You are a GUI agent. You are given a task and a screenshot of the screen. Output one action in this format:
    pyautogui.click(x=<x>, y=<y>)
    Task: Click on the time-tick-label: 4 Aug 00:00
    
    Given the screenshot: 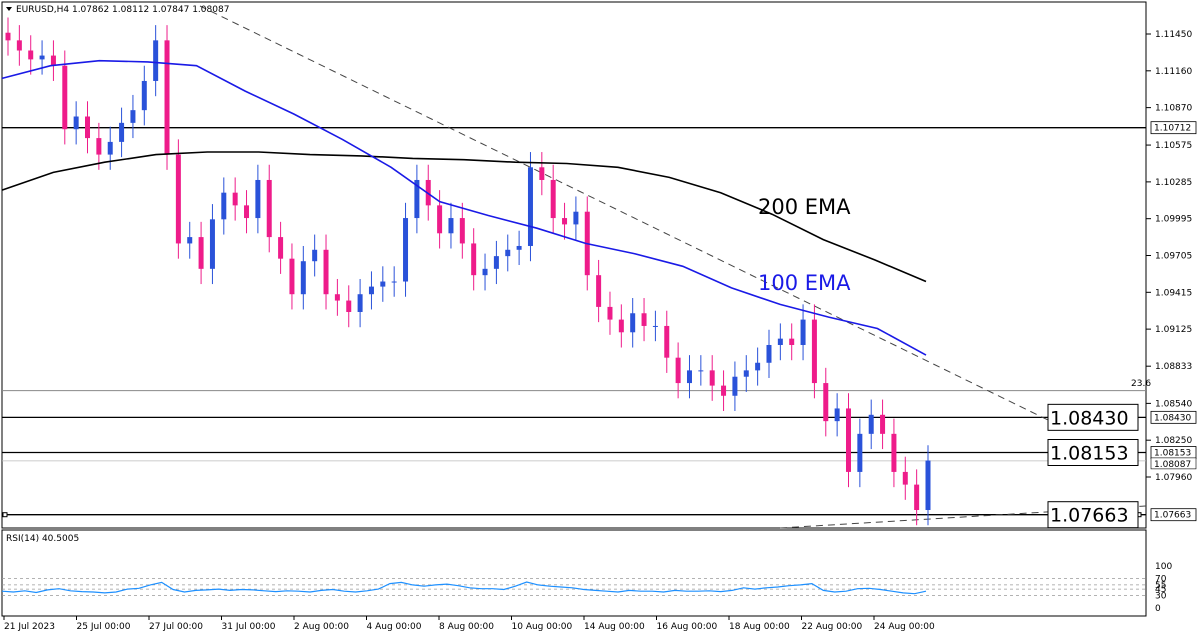 What is the action you would take?
    pyautogui.click(x=394, y=627)
    